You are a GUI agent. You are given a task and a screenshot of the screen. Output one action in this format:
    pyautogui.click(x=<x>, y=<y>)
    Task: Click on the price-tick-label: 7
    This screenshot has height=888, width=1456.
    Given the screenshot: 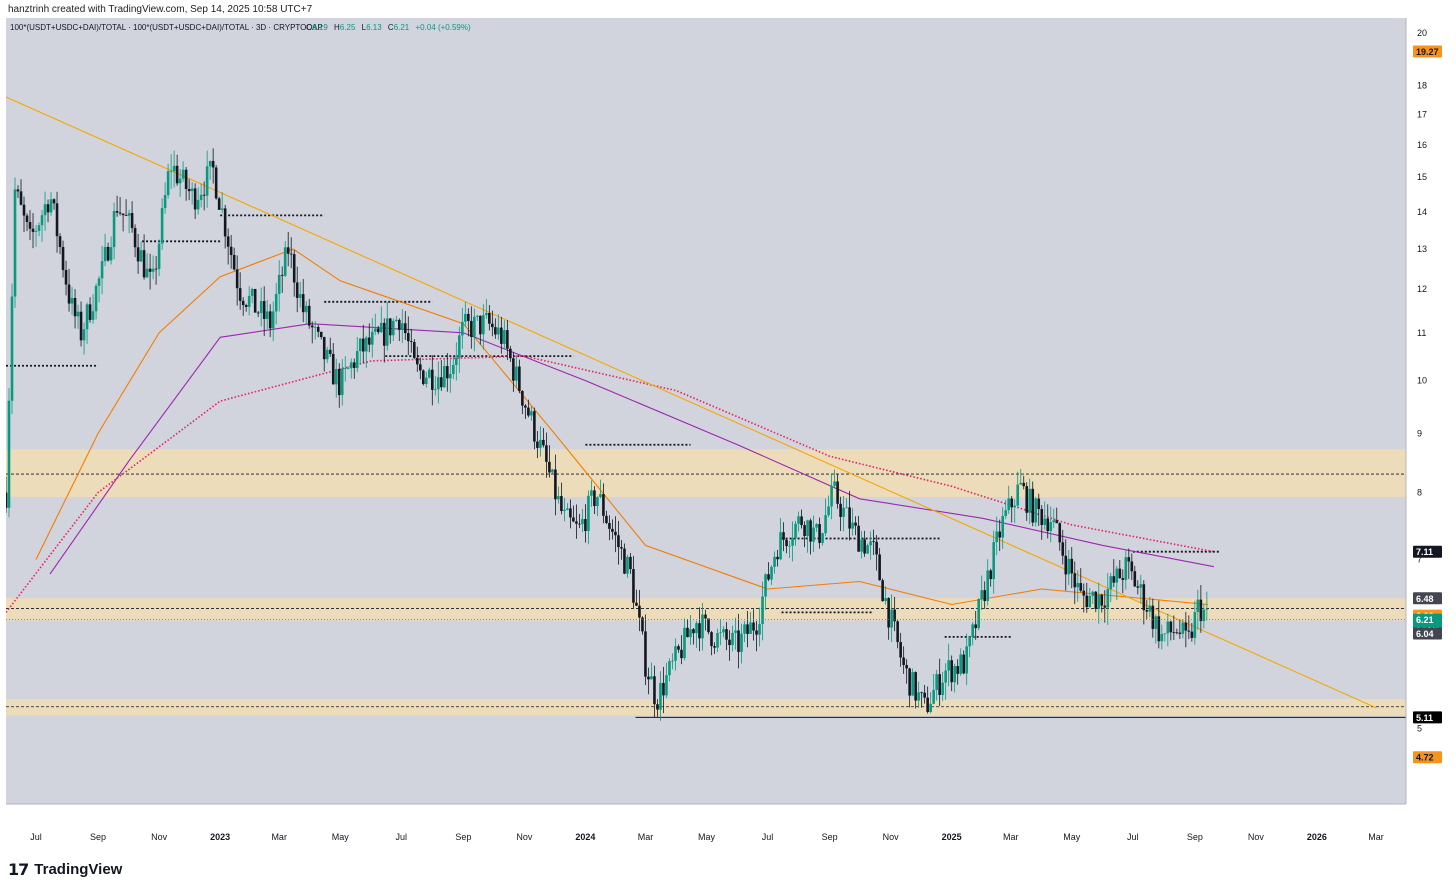 What is the action you would take?
    pyautogui.click(x=1419, y=560)
    